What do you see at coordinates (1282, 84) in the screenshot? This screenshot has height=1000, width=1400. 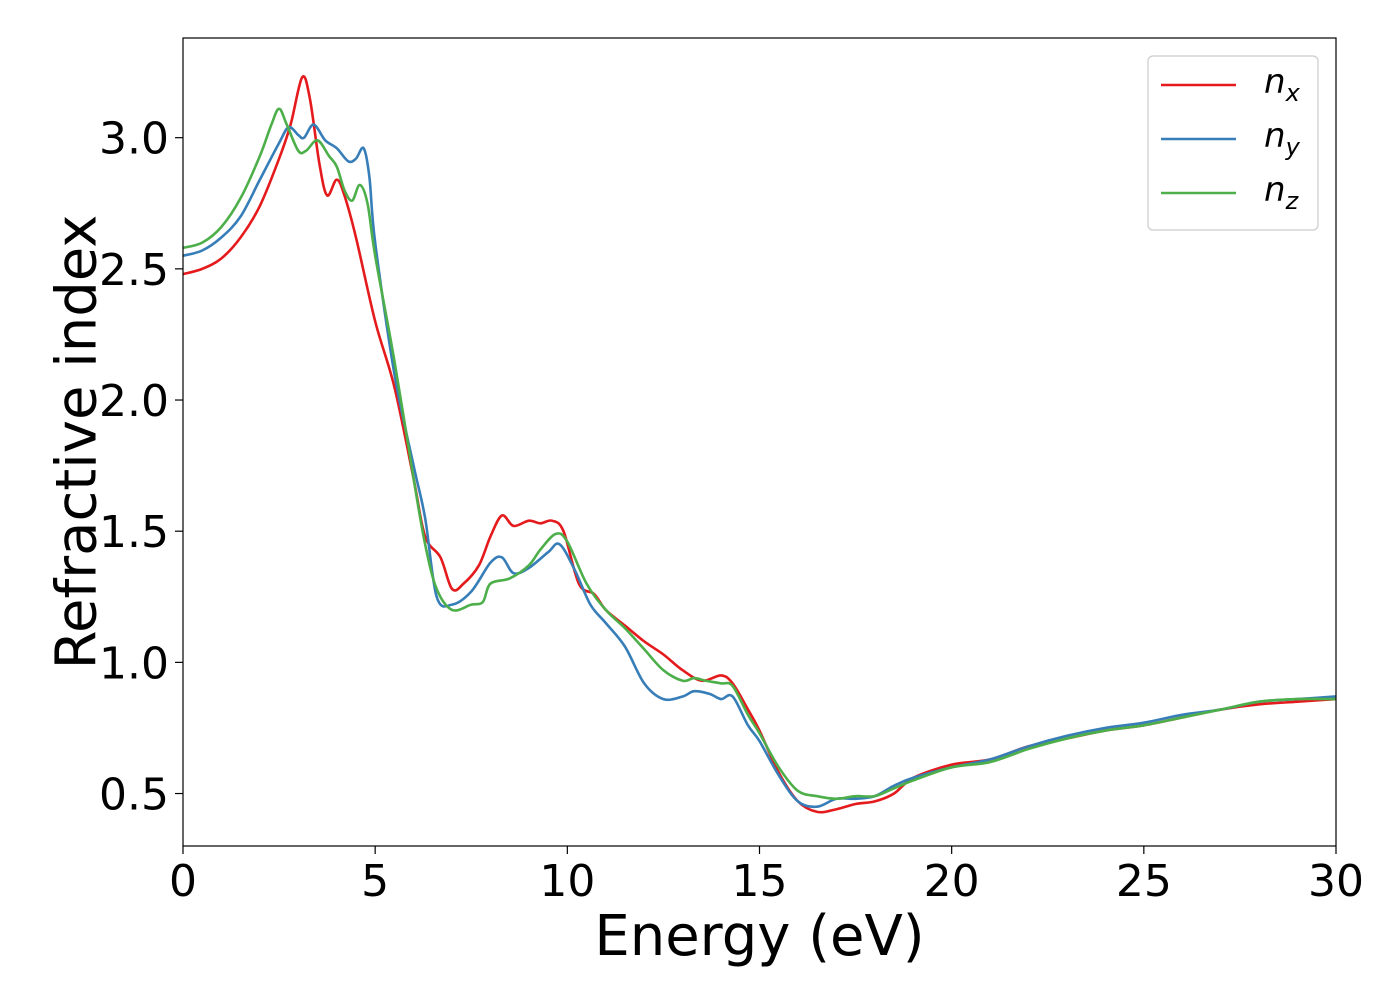 I see `legend-label-x: nx` at bounding box center [1282, 84].